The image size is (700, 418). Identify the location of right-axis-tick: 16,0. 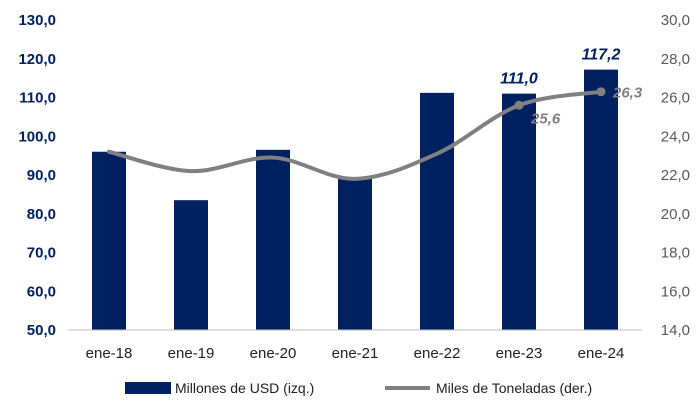
(675, 291).